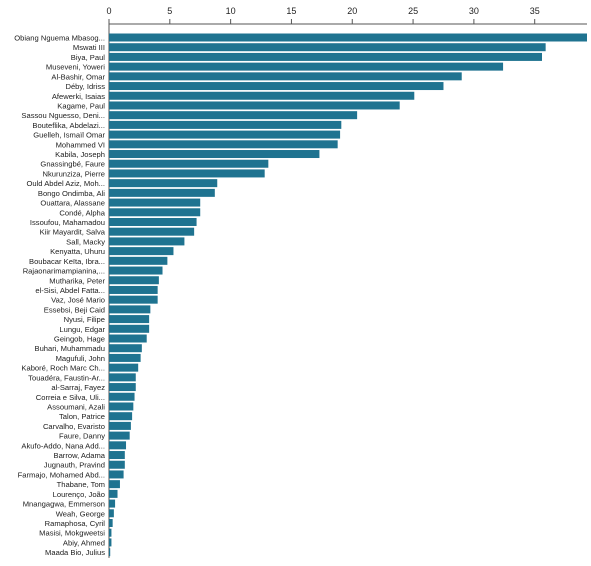  What do you see at coordinates (75, 552) in the screenshot?
I see `category-label: Maada Bio, Julius` at bounding box center [75, 552].